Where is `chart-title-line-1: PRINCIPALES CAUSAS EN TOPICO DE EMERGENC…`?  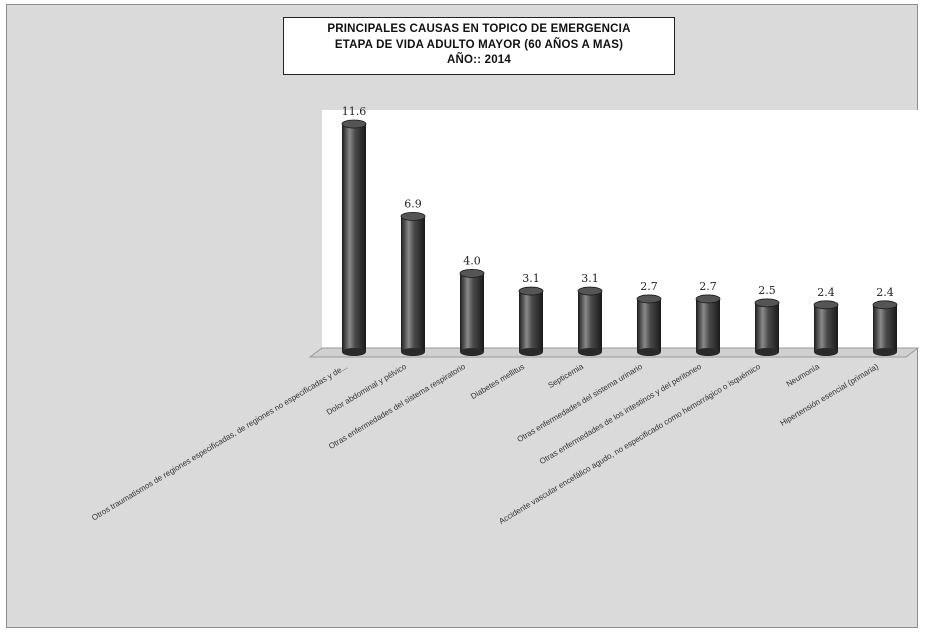
chart-title-line-1: PRINCIPALES CAUSAS EN TOPICO DE EMERGENC… is located at coordinates (479, 29).